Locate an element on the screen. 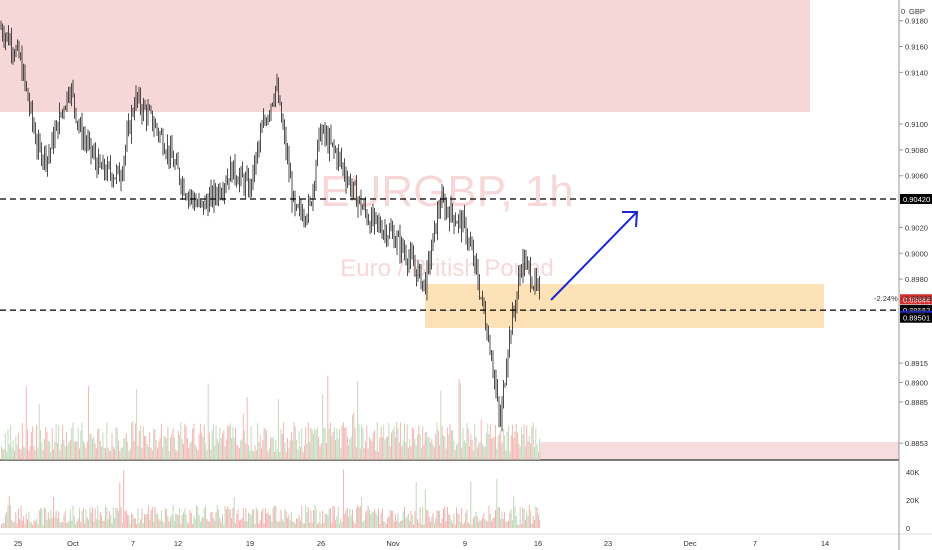 Image resolution: width=932 pixels, height=550 pixels. date-tick-label: 7 is located at coordinates (133, 543).